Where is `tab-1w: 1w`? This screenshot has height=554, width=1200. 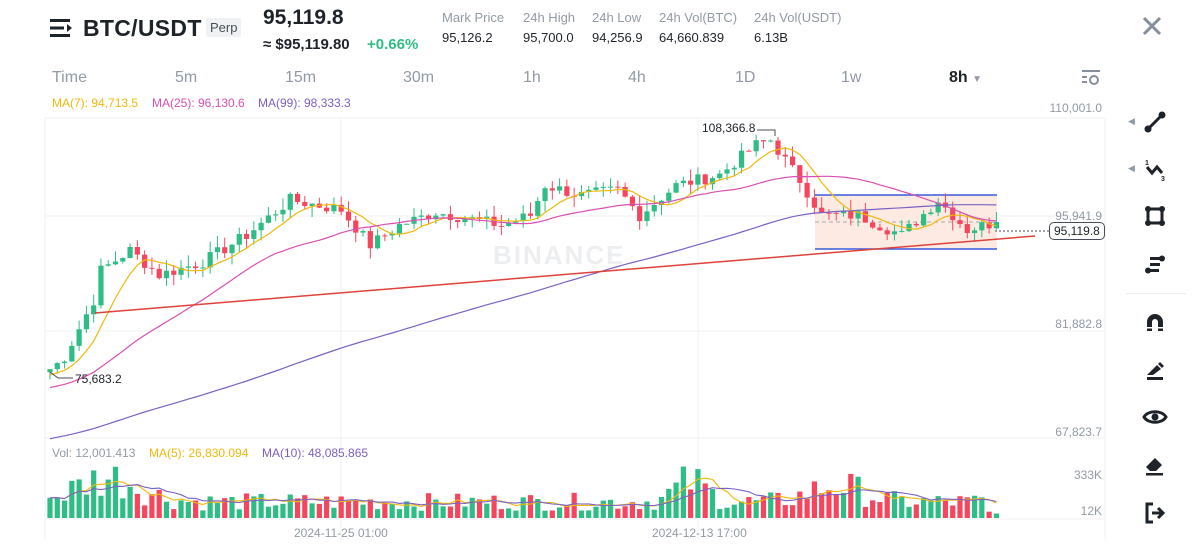
tab-1w: 1w is located at coordinates (851, 77).